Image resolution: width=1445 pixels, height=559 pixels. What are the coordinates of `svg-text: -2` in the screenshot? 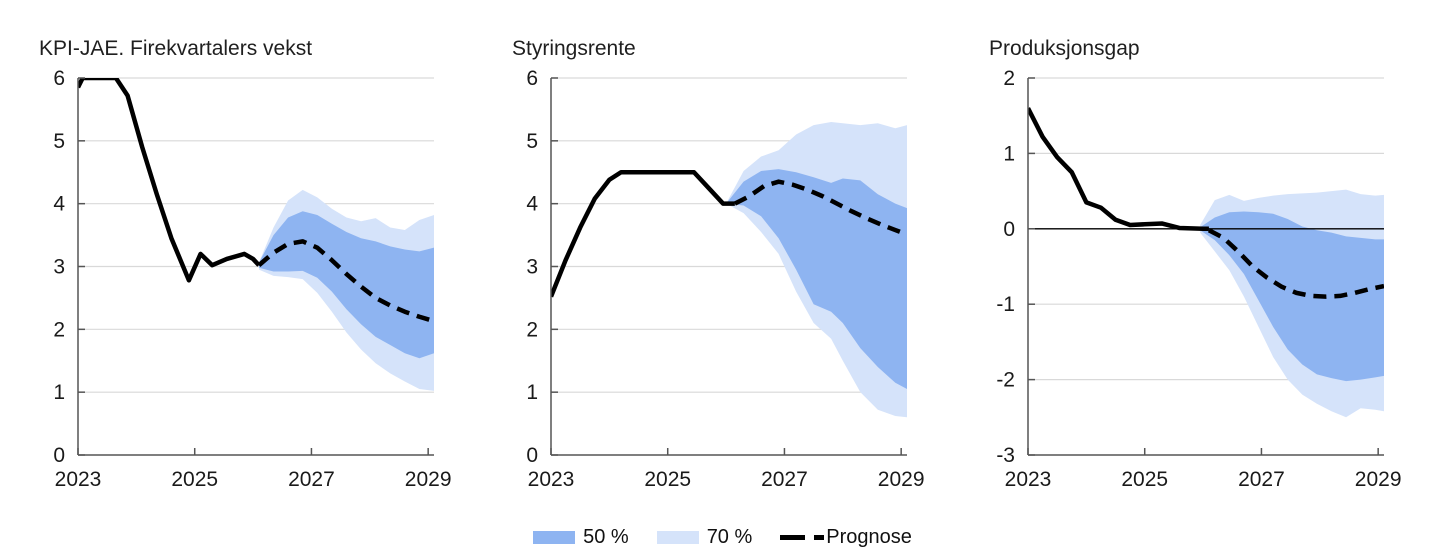 It's located at (1005, 380).